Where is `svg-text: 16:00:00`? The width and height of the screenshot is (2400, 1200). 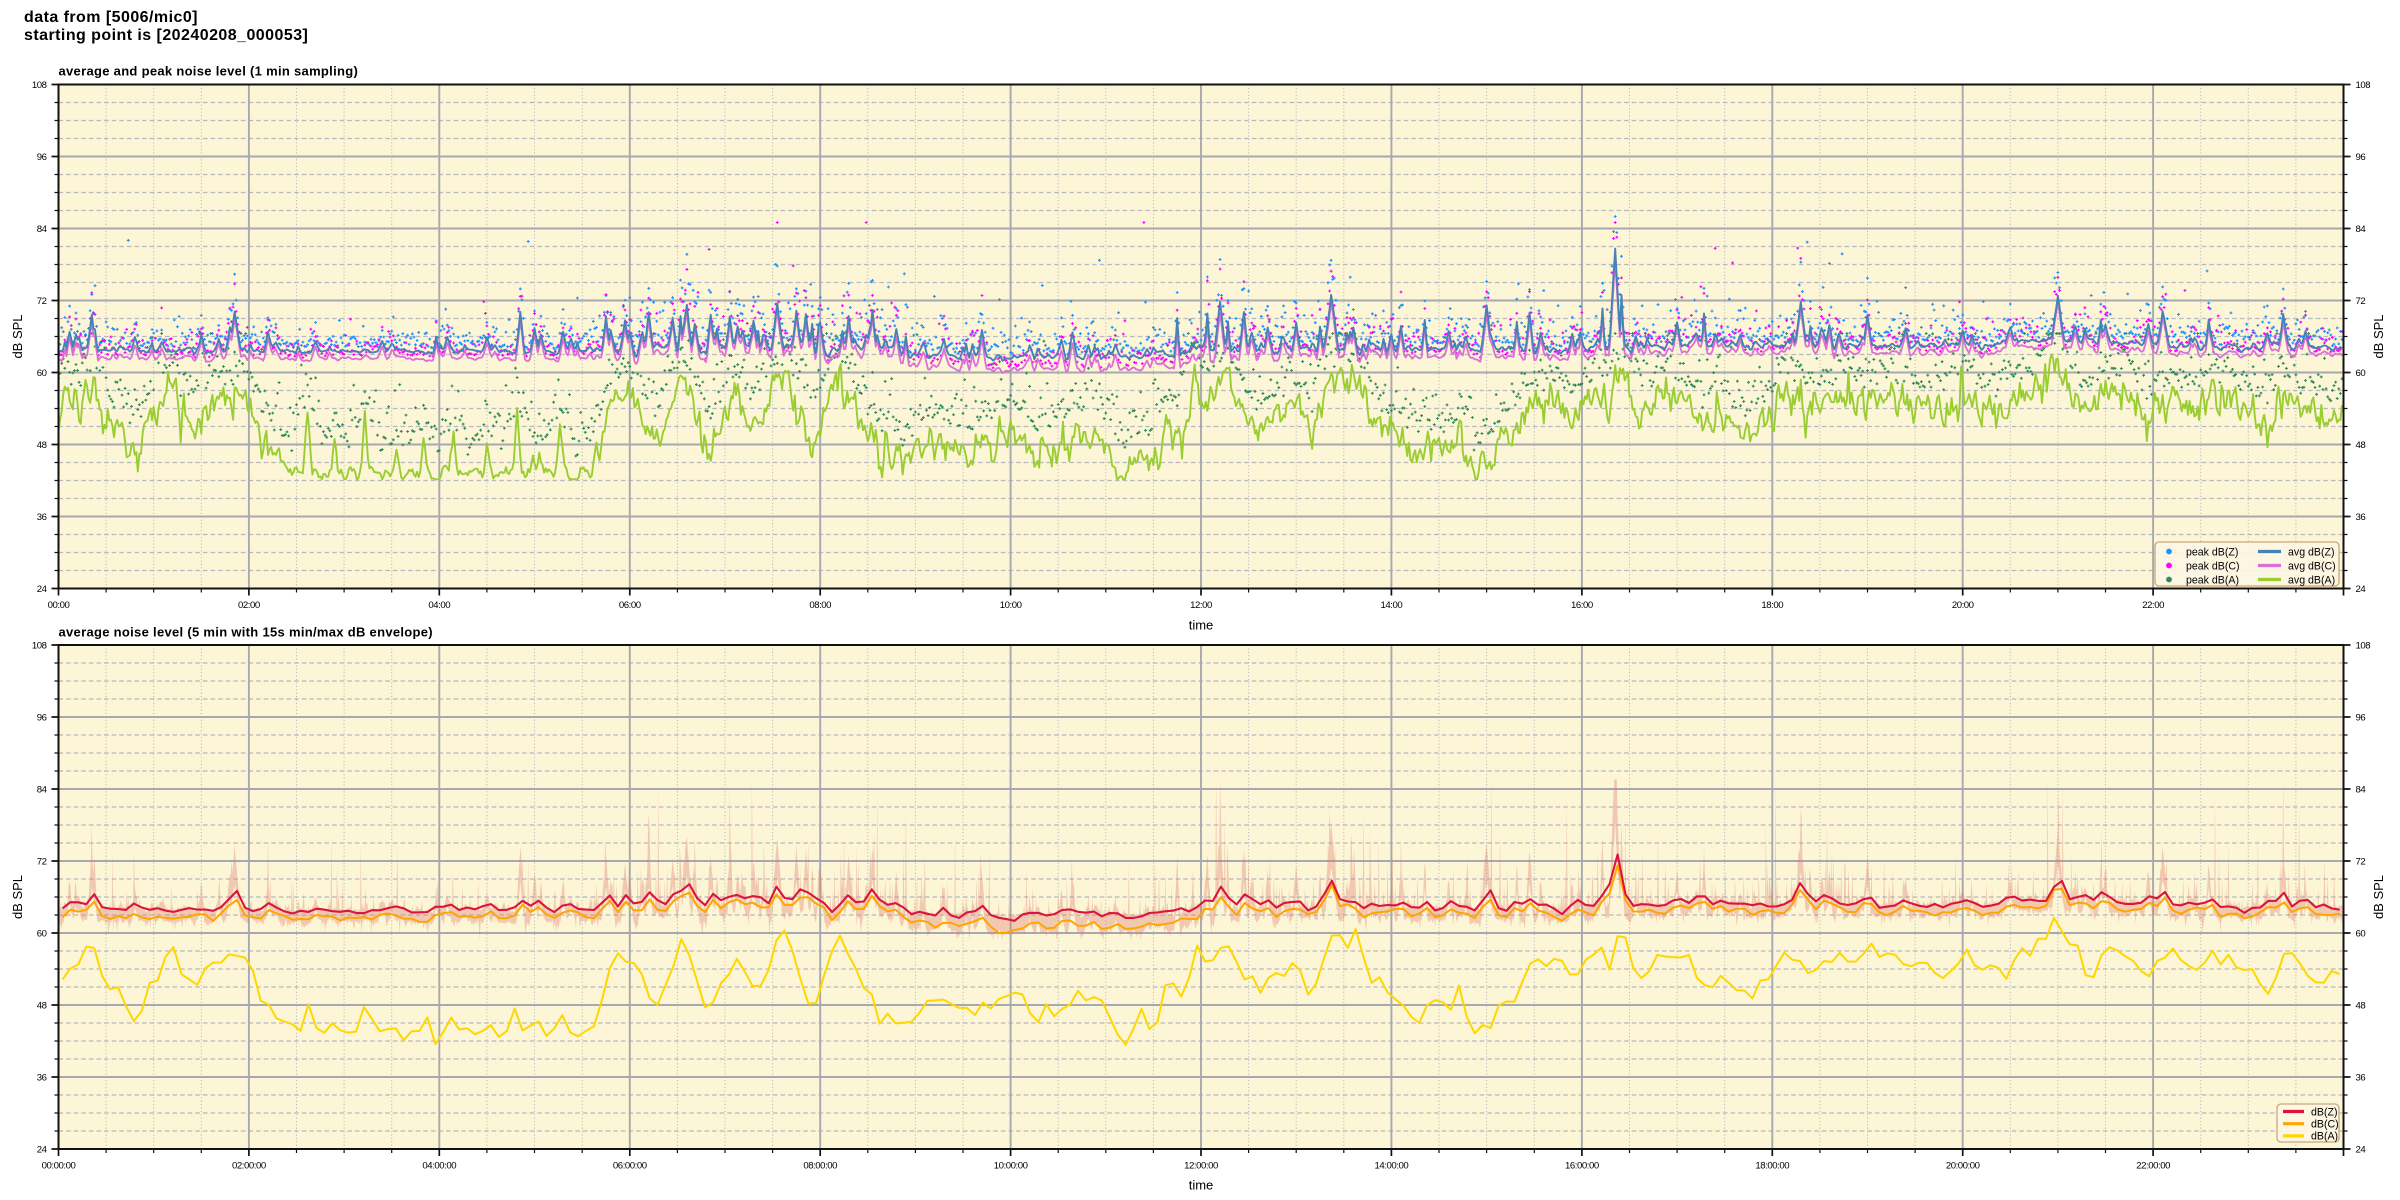 svg-text: 16:00:00 is located at coordinates (1582, 1166).